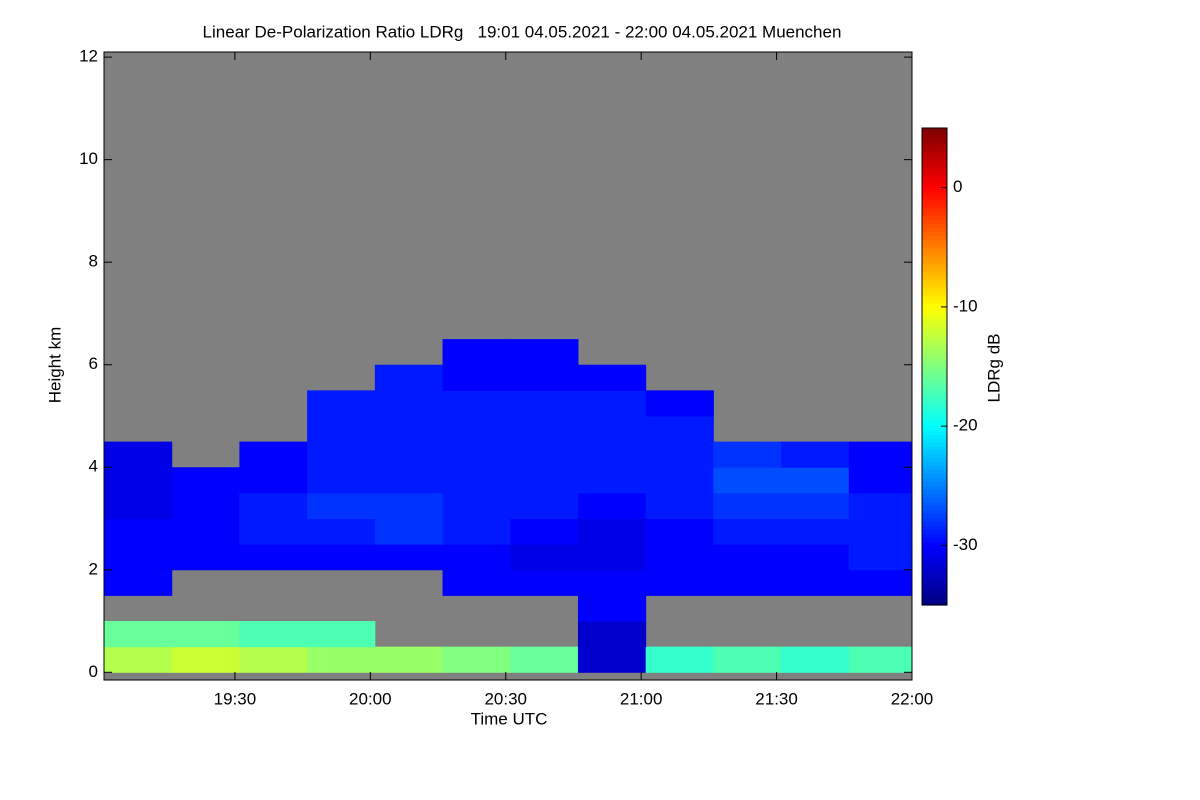 The height and width of the screenshot is (800, 1200). Describe the element at coordinates (965, 544) in the screenshot. I see `colorbar-tick-label: -30` at that location.